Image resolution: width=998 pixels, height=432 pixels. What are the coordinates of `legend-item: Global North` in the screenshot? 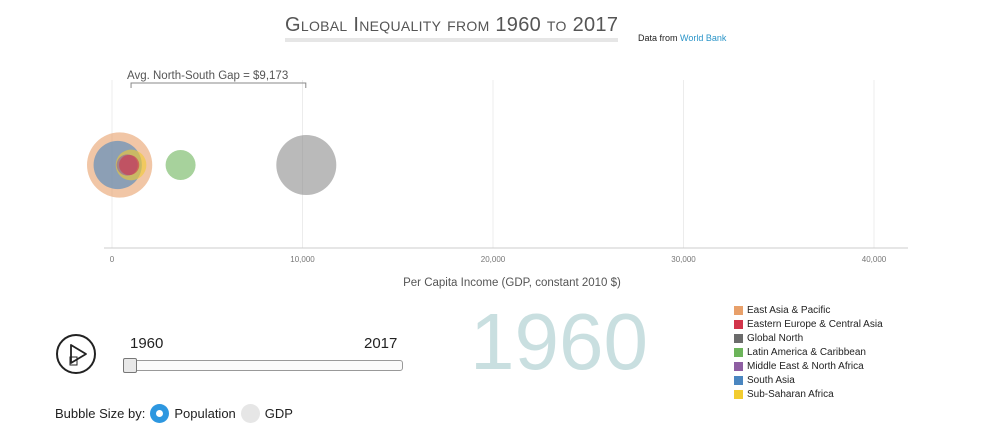 It's located at (808, 338).